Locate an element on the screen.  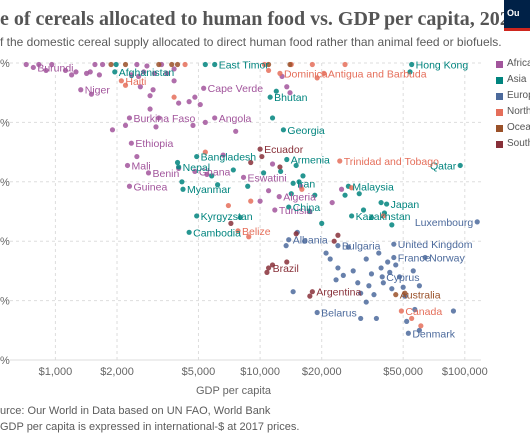
point-bangladesh is located at coordinates (197, 156).